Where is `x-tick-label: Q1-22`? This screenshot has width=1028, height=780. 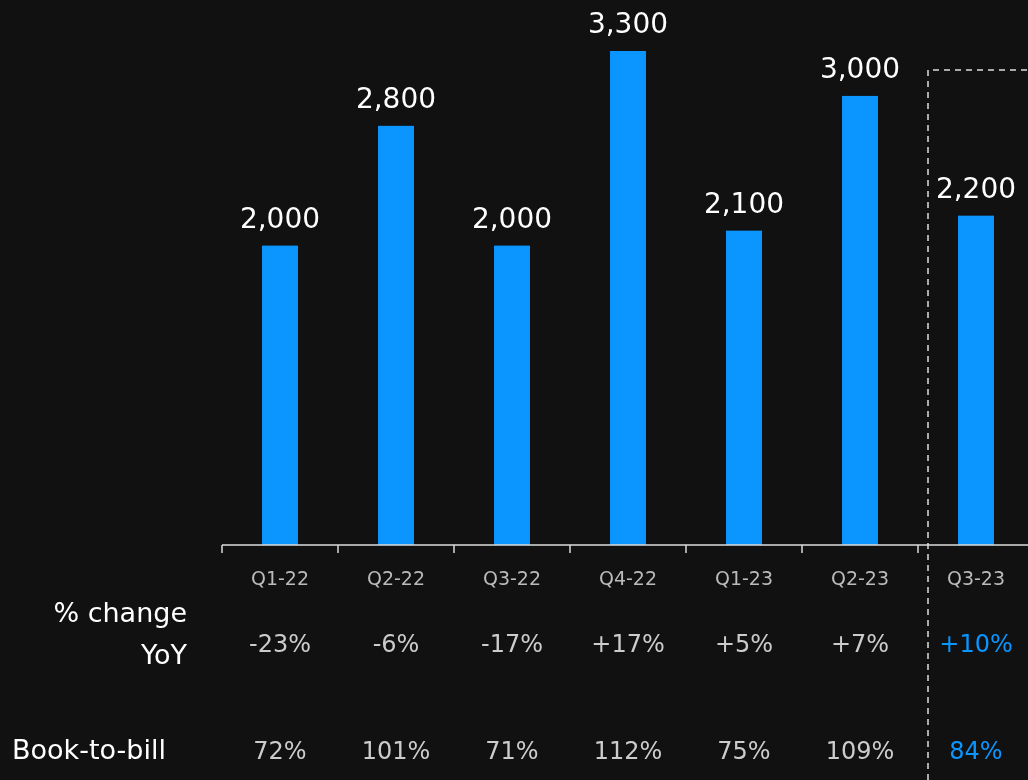
x-tick-label: Q1-22 is located at coordinates (280, 578).